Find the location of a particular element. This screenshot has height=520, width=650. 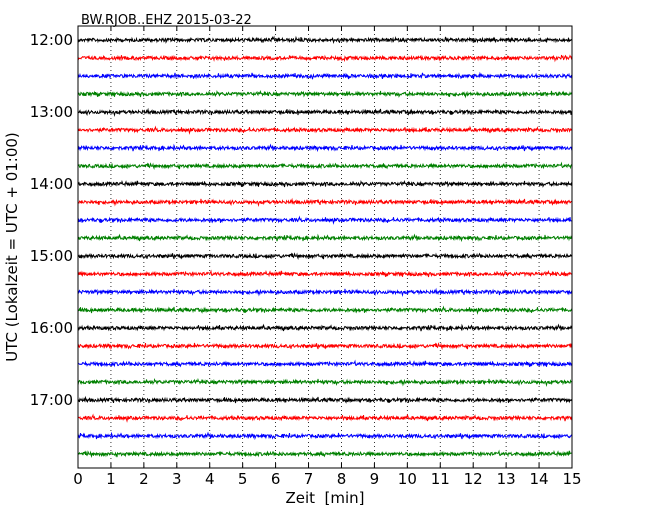

x-tick-label: 11 is located at coordinates (440, 479).